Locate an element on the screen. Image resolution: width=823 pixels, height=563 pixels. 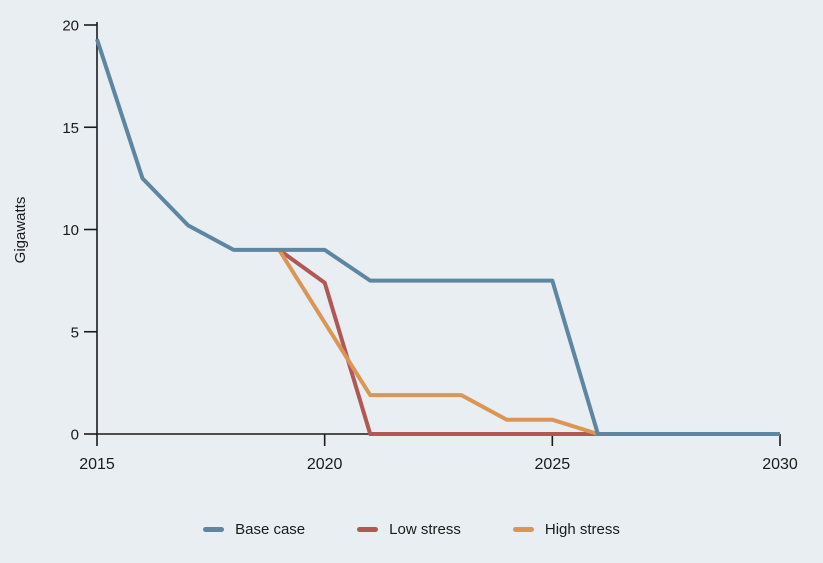
legend-swatch-high-stress is located at coordinates (523, 529).